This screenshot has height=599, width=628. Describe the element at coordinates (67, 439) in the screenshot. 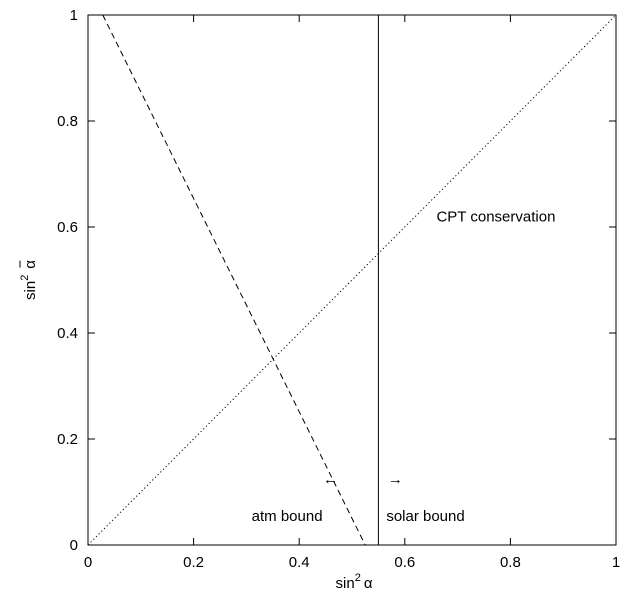

I see `y-tick-label: 0.2` at that location.